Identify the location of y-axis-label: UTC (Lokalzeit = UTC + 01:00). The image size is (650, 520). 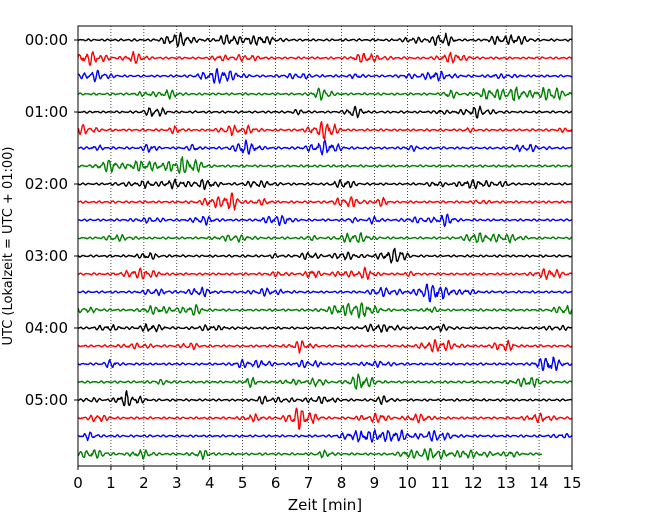
(8, 246).